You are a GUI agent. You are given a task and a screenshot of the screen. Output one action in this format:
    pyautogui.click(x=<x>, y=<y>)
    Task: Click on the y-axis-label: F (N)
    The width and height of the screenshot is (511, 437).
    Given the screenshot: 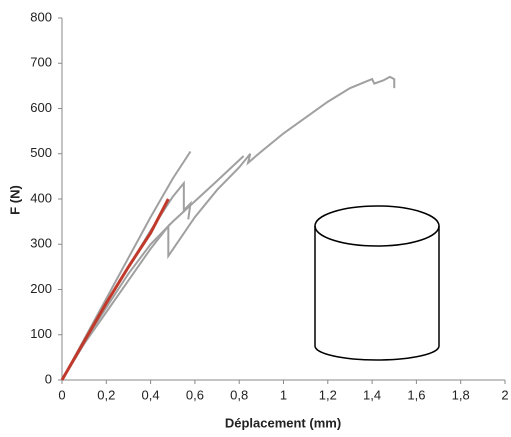 What is the action you would take?
    pyautogui.click(x=14, y=200)
    